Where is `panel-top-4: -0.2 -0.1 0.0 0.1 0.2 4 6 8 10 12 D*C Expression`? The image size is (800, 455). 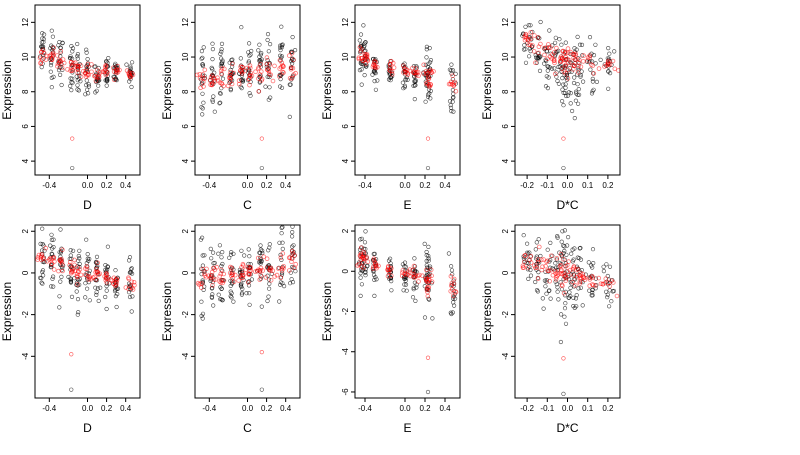
panel-top-4: -0.2 -0.1 0.0 0.1 0.2 4 6 8 10 12 D*C Expression is located at coordinates (550, 108).